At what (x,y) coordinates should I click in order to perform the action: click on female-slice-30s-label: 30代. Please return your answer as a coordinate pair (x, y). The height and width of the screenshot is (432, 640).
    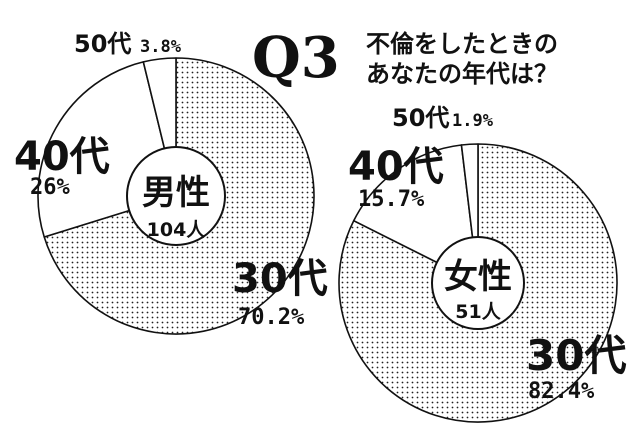
    Looking at the image, I should click on (576, 355).